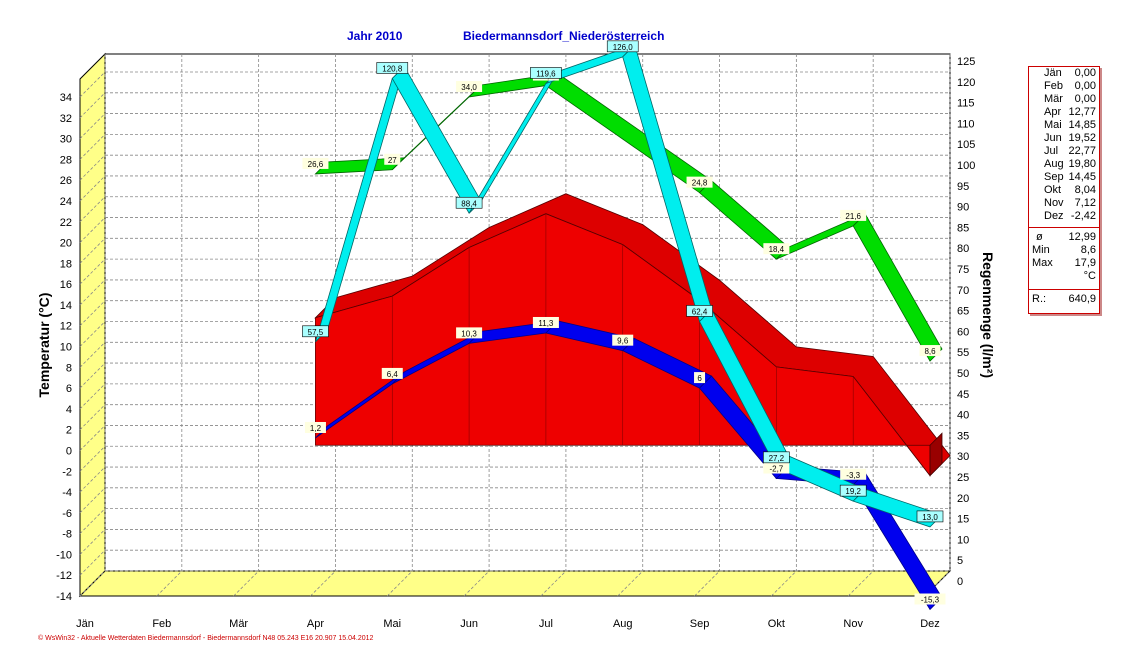  What do you see at coordinates (963, 478) in the screenshot?
I see `y2-tick-label: 25` at bounding box center [963, 478].